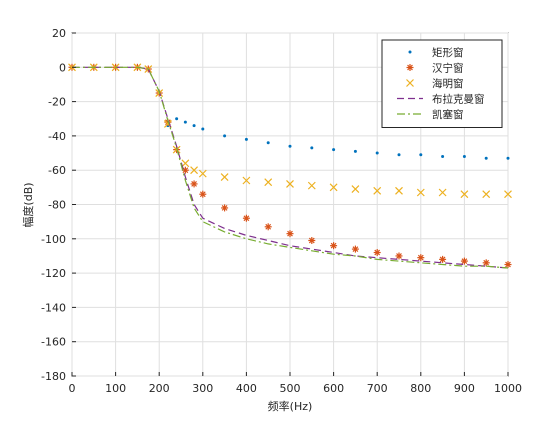 The height and width of the screenshot is (424, 560). Describe the element at coordinates (59, 33) in the screenshot. I see `y-tick-label: 20` at that location.